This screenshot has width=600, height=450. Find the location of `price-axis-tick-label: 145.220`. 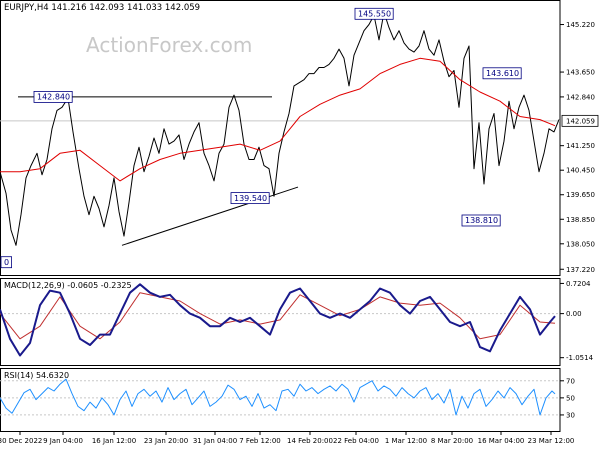

price-axis-tick-label: 145.220 is located at coordinates (580, 25).